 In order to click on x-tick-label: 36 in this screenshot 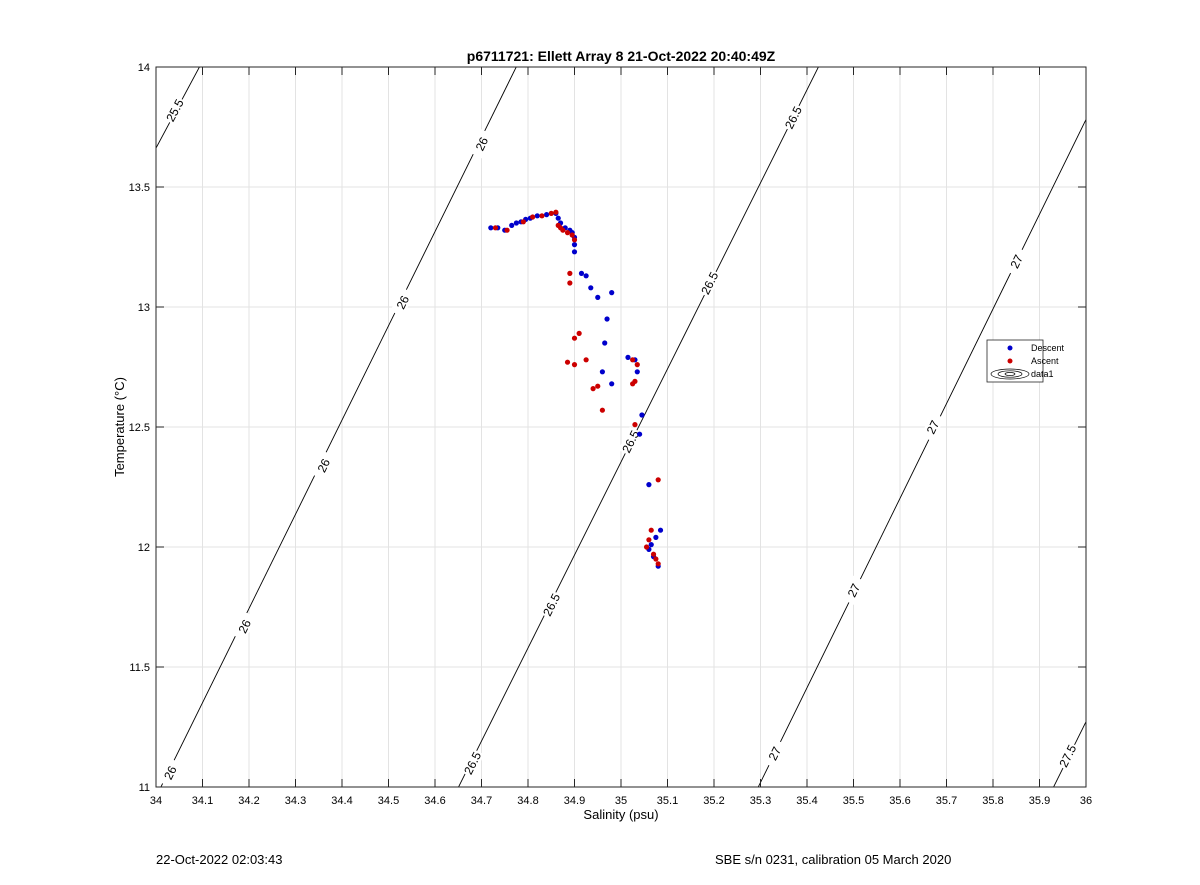, I will do `click(1086, 801)`.